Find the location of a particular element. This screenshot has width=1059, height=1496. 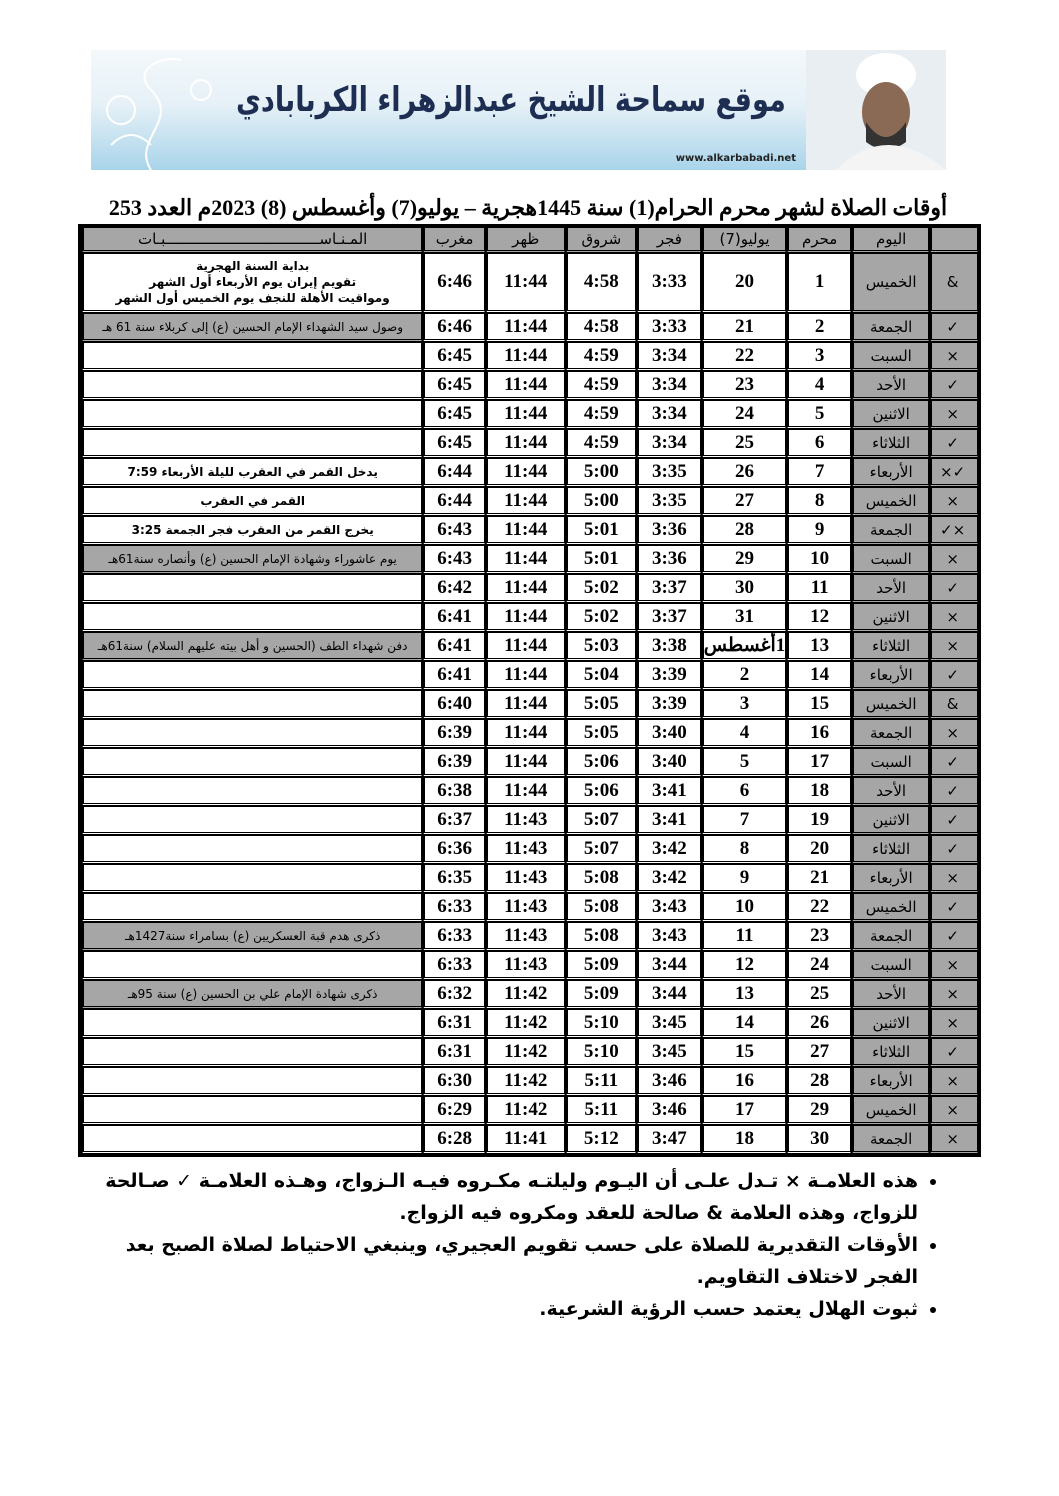

table-row: ✓ الثلاثاء 27 15 3:45 5:10 11:42 6:31 is located at coordinates (529, 1052).